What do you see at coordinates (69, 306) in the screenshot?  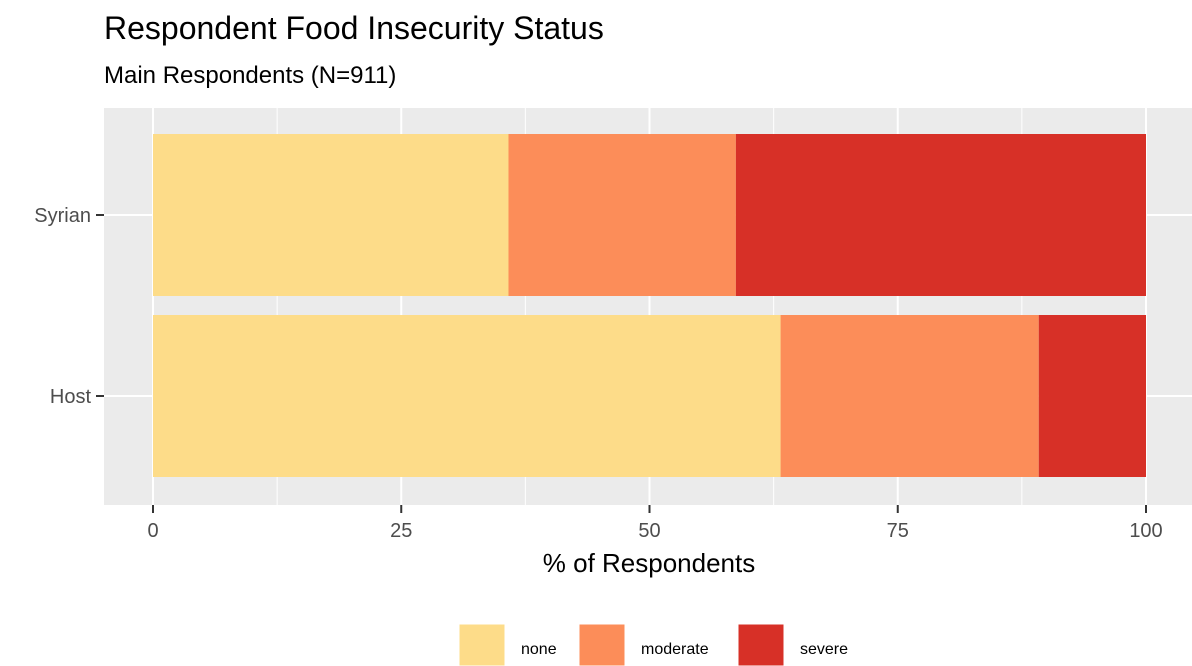 I see `y-axis: Syrian Host` at bounding box center [69, 306].